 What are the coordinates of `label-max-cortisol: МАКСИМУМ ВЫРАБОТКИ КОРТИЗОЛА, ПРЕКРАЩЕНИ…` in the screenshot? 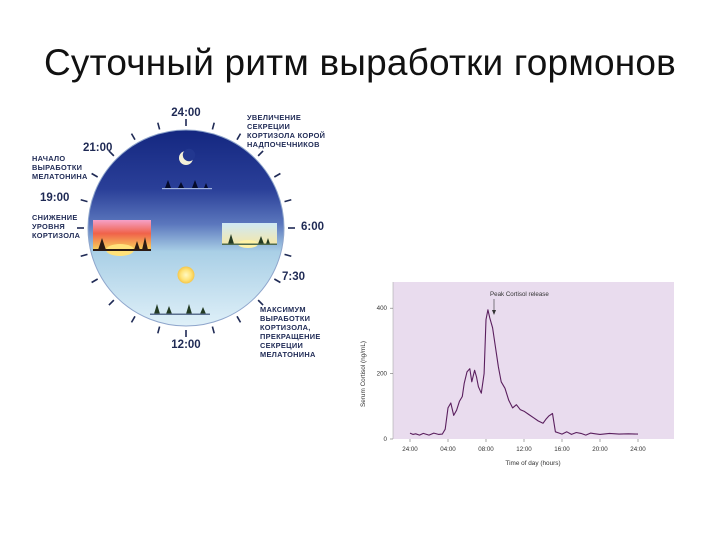 It's located at (291, 332).